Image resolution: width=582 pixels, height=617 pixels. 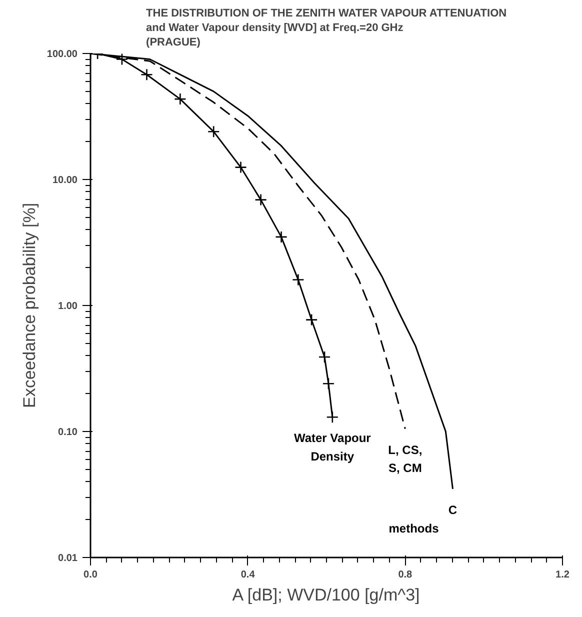 What do you see at coordinates (68, 432) in the screenshot?
I see `y-tick-label: 0.10` at bounding box center [68, 432].